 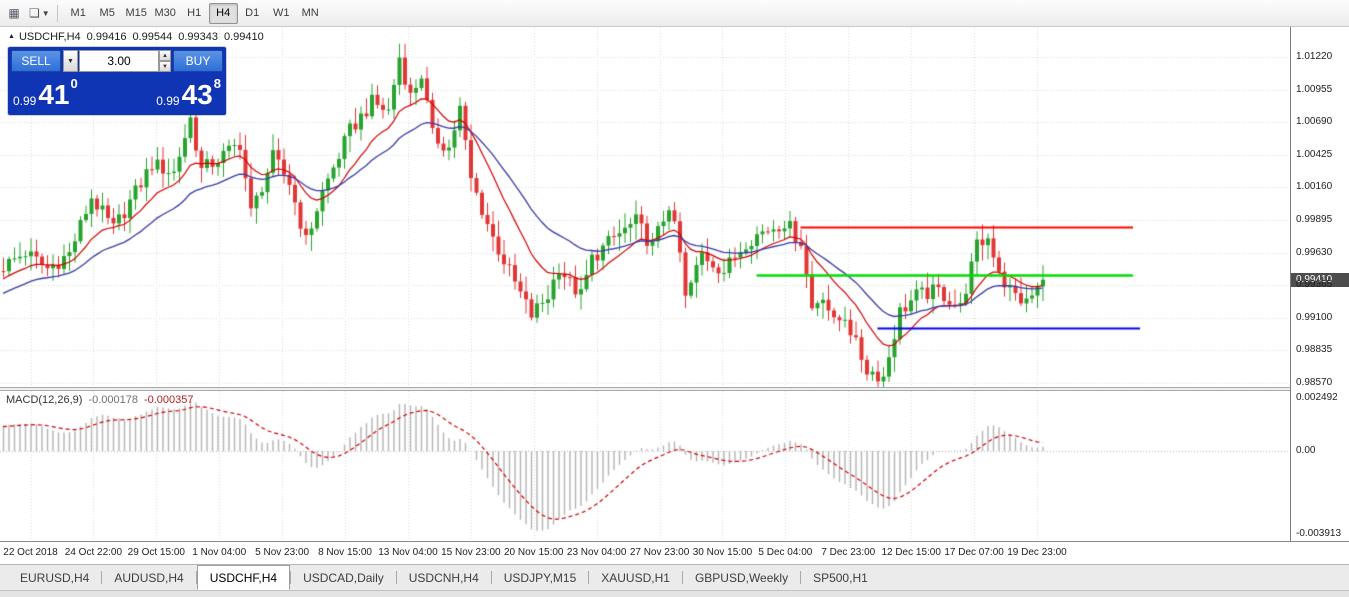 I want to click on tf-button-m5: M5, so click(x=107, y=13).